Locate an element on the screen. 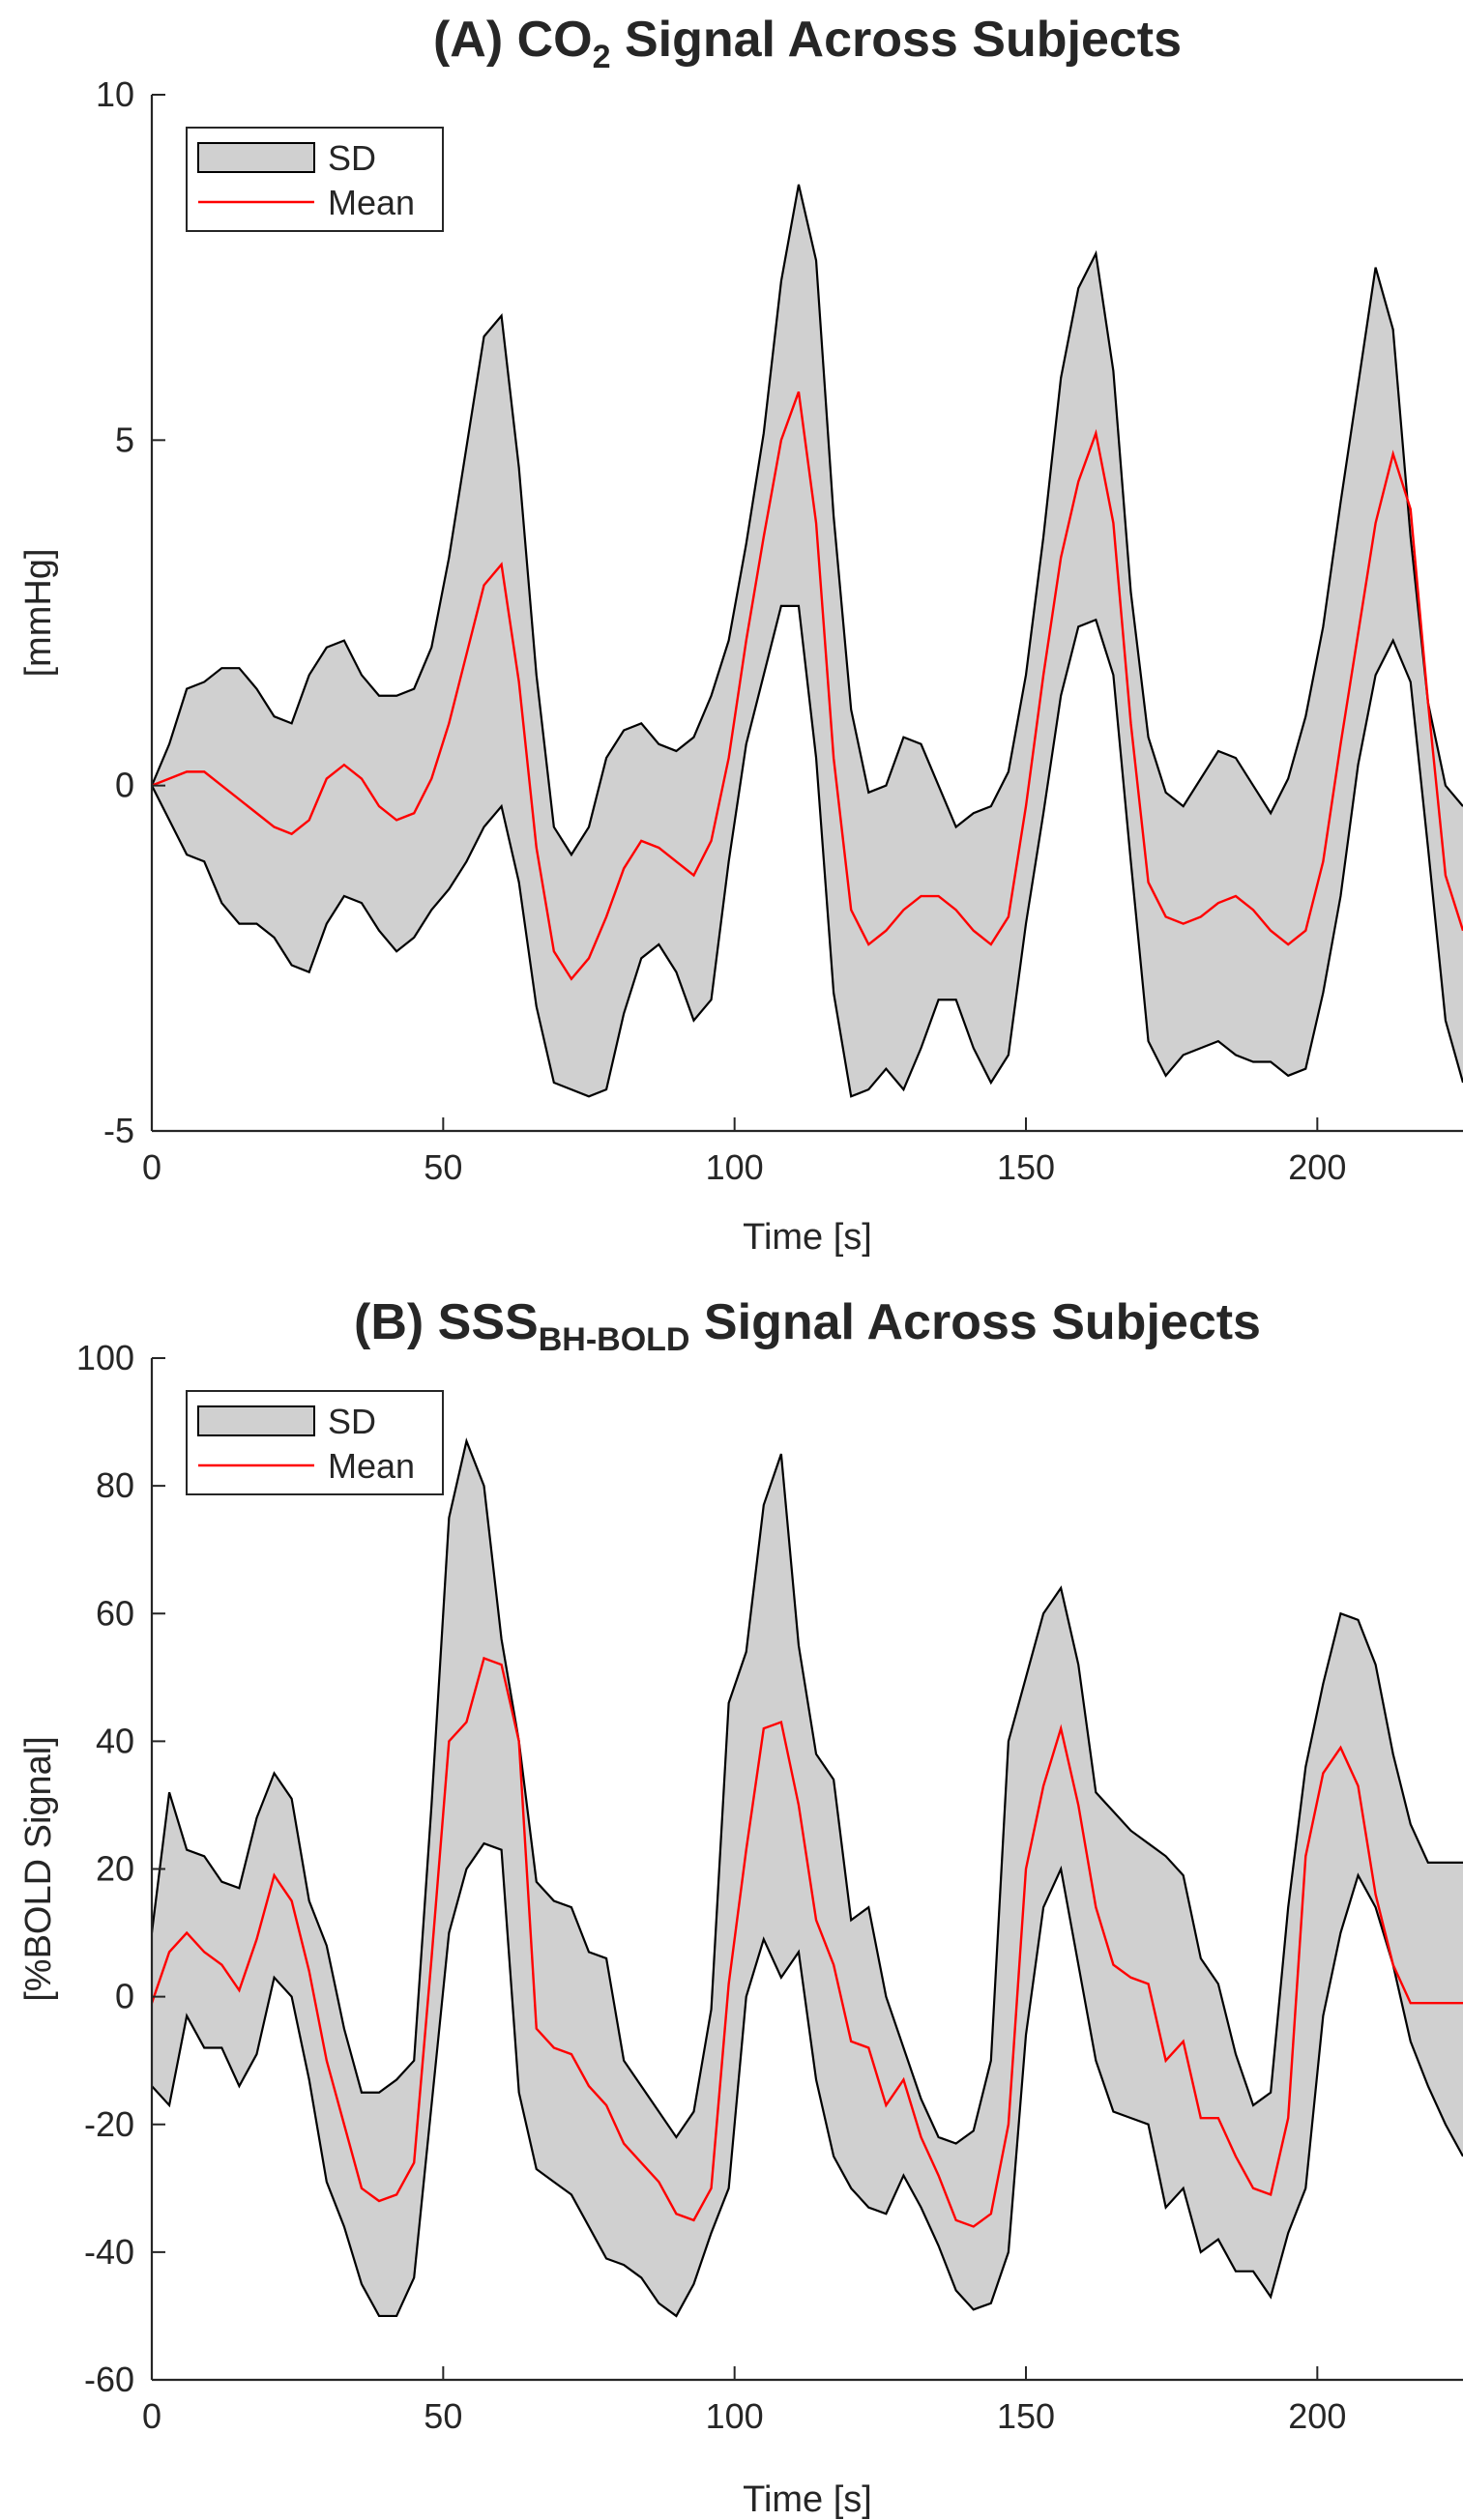 This screenshot has width=1463, height=2520. y-axis-label: [mmHg] is located at coordinates (38, 614).